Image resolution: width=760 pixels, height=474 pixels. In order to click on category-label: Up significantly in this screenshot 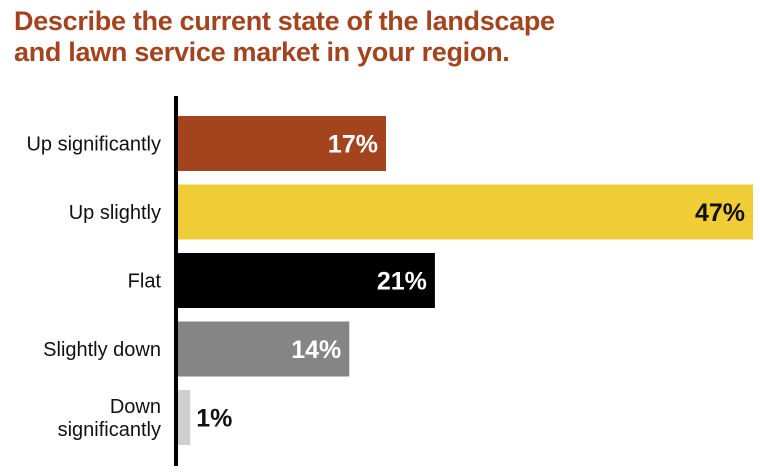, I will do `click(93, 145)`.